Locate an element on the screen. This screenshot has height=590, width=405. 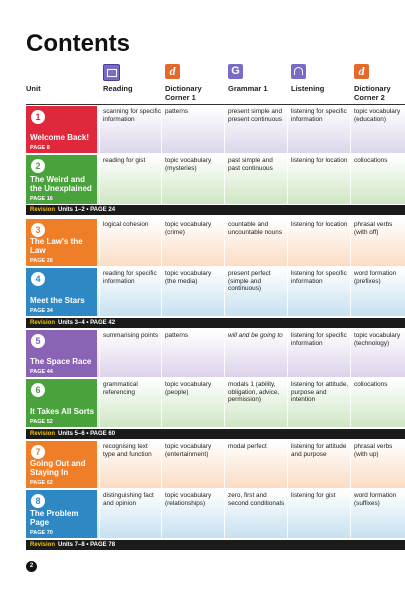
unit-title-block: 8 The Problem Page PAGE 70 is located at coordinates (61, 514).